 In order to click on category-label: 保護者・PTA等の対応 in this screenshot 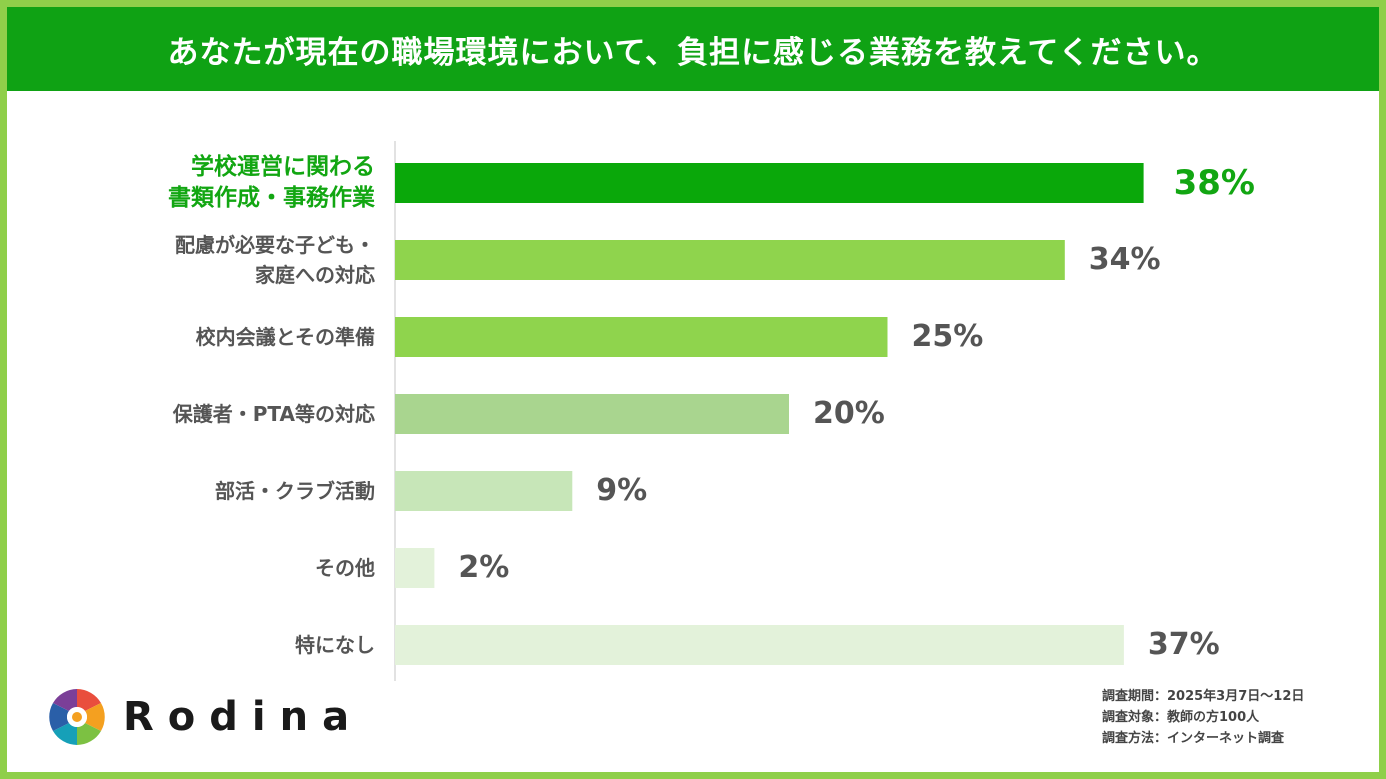, I will do `click(273, 414)`.